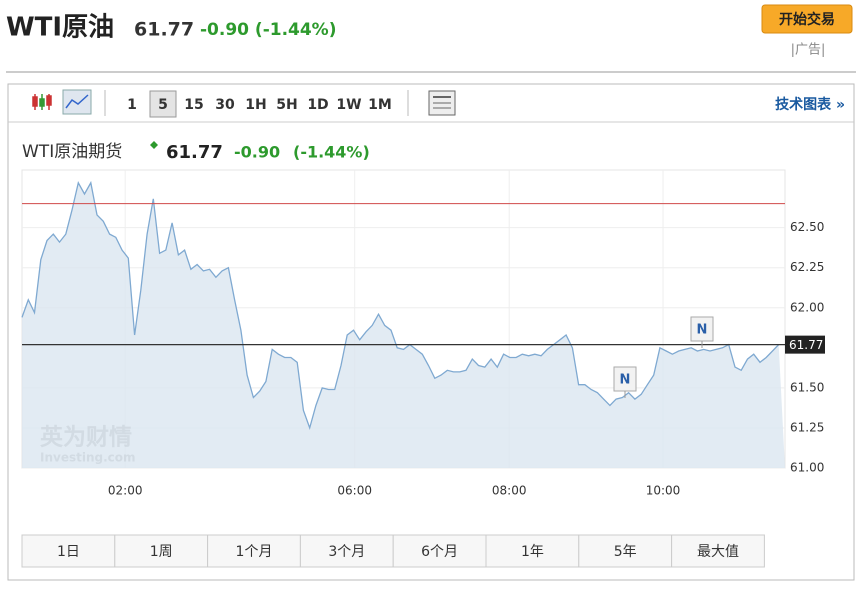 The image size is (866, 596). What do you see at coordinates (807, 468) in the screenshot?
I see `y-tick-label: 61.00` at bounding box center [807, 468].